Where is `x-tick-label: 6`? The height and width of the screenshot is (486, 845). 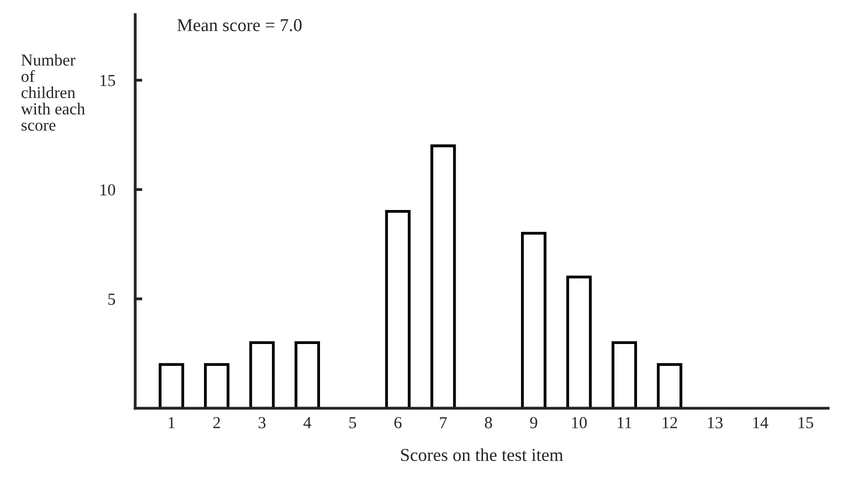
x-tick-label: 6 is located at coordinates (398, 422).